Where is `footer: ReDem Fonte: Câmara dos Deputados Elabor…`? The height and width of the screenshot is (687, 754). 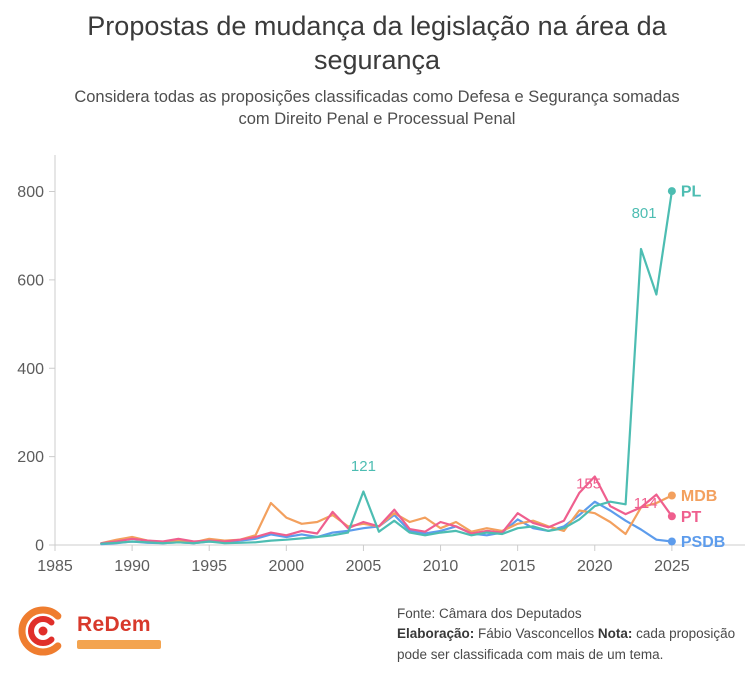
footer: ReDem Fonte: Câmara dos Deputados Elabor… is located at coordinates (377, 627).